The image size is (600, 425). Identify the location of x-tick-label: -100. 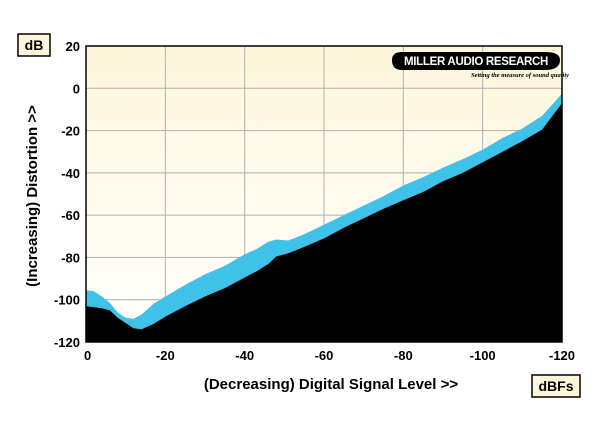
(483, 355).